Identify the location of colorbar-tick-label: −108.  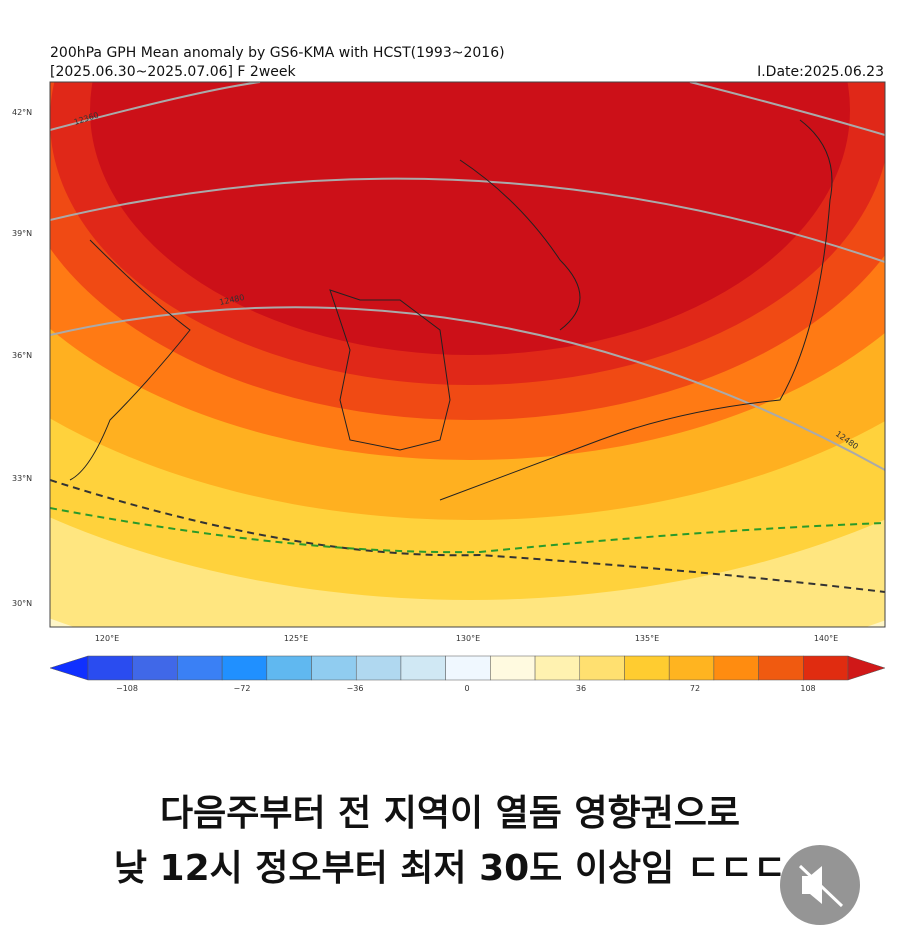
(127, 688).